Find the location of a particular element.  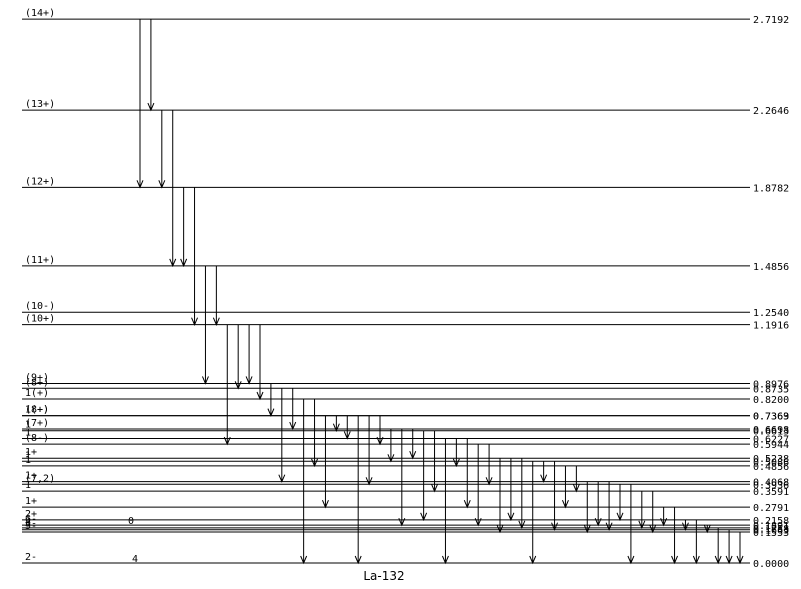

level-spin: 6- is located at coordinates (31, 519).